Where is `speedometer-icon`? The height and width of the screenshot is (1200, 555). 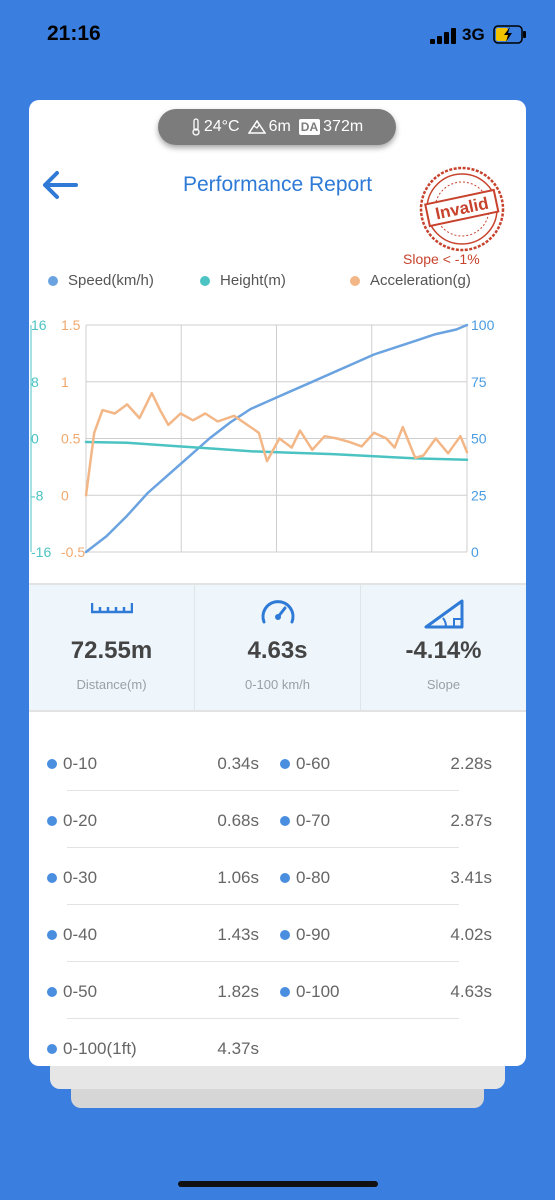 speedometer-icon is located at coordinates (277, 612).